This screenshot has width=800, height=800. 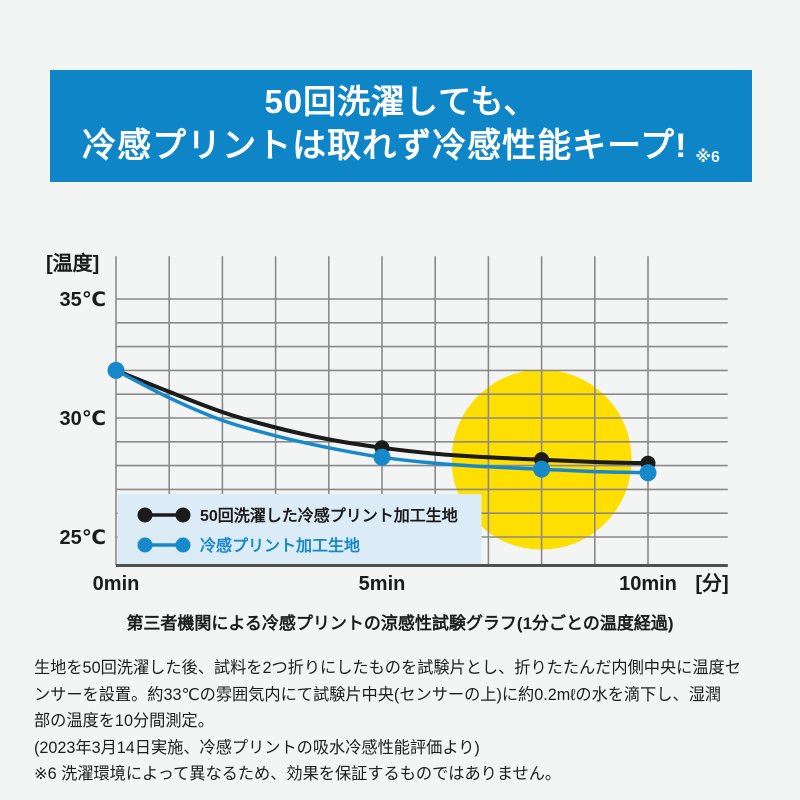 I want to click on y-tick-label: 25℃, so click(x=83, y=538).